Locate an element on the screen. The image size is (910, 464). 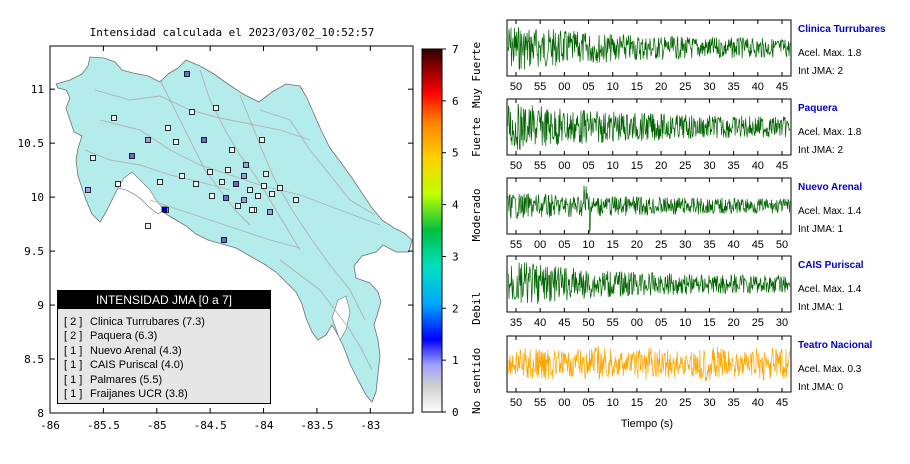
jma-intensity: Int JMA: 0 is located at coordinates (820, 387).